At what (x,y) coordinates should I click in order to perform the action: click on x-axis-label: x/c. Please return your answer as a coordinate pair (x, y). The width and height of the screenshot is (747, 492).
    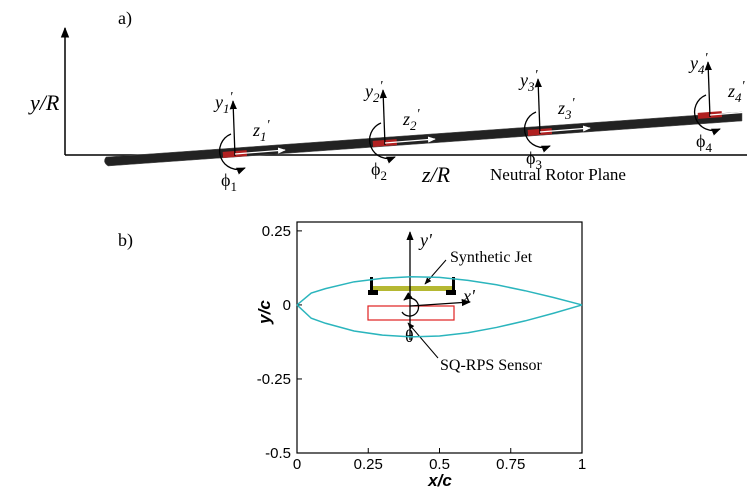
    Looking at the image, I should click on (439, 480).